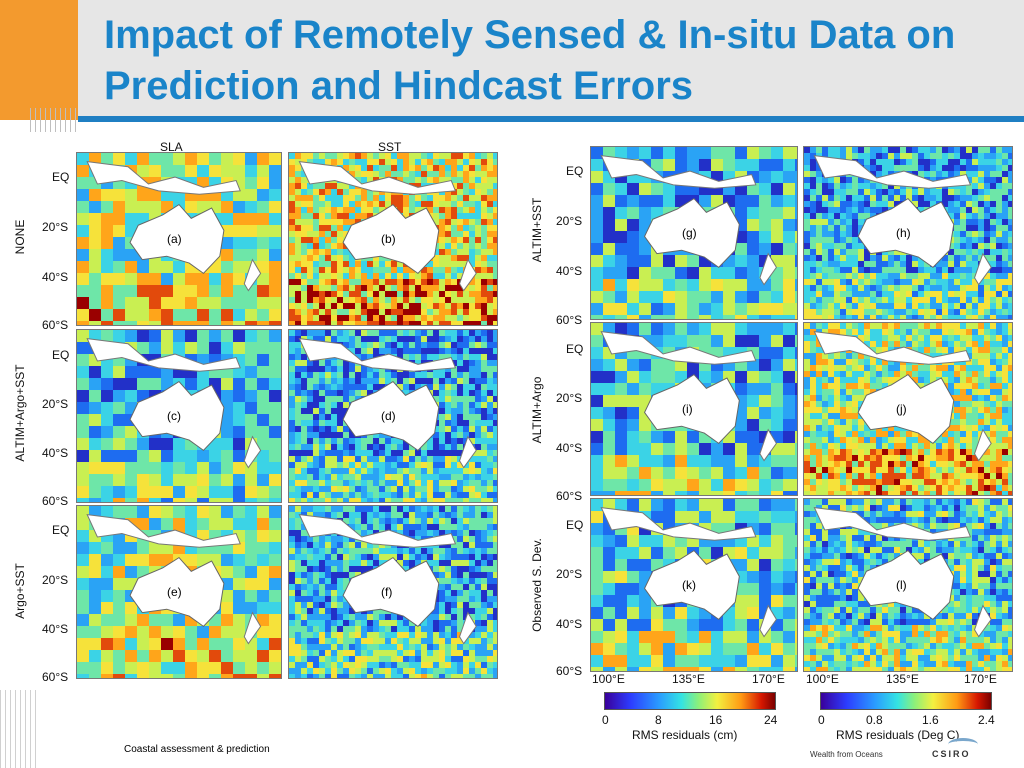  I want to click on lon-tick: 135°E, so click(902, 679).